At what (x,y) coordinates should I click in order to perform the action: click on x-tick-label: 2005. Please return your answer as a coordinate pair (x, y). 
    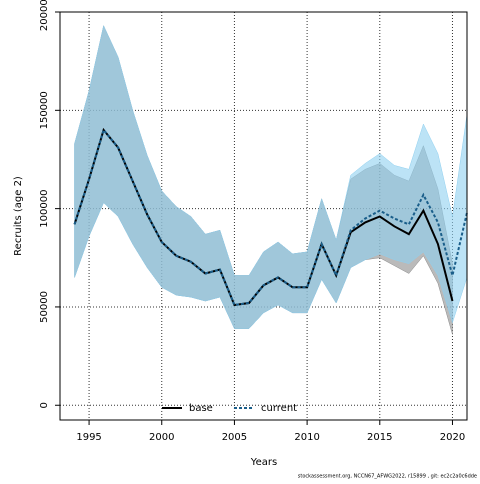
    Looking at the image, I should click on (234, 437).